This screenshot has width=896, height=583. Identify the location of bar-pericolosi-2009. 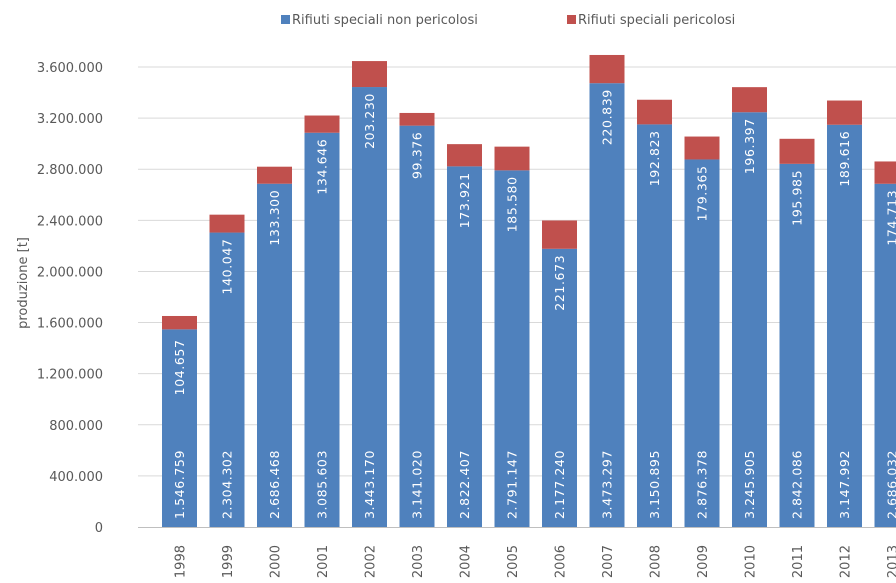
(702, 148).